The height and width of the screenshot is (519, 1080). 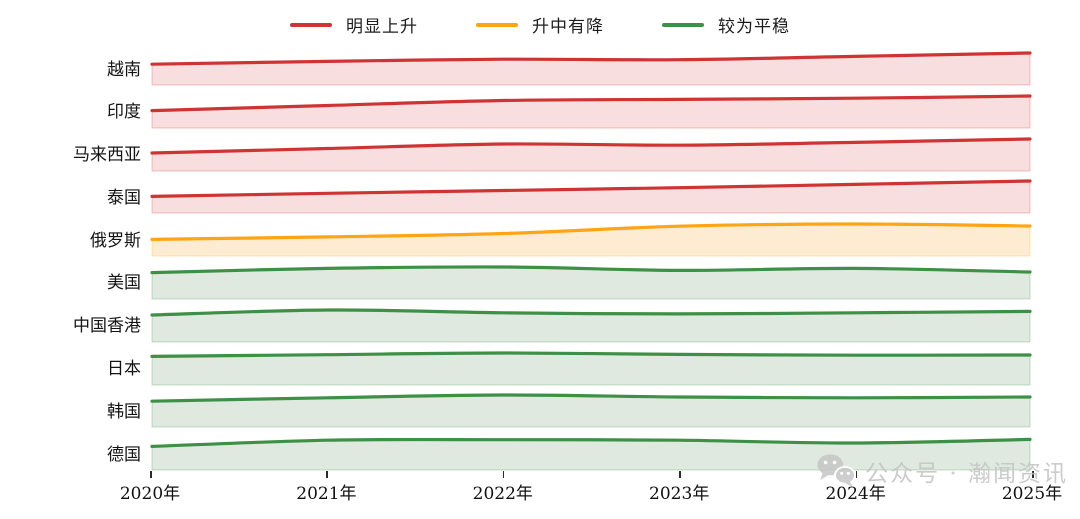 I want to click on x-tick-label: 2021年, so click(x=326, y=494).